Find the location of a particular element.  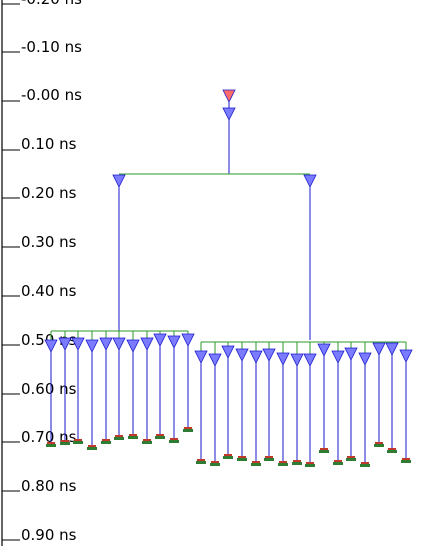

buffer-right is located at coordinates (310, 181).